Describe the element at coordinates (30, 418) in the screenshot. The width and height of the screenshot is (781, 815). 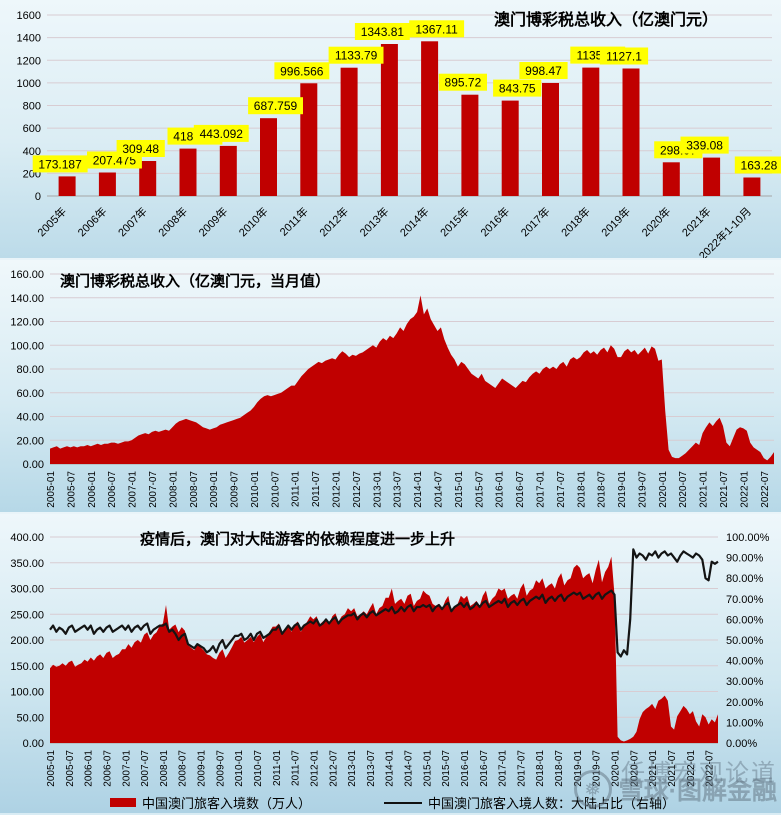
I see `y-axis-tick-label: 40.00` at that location.